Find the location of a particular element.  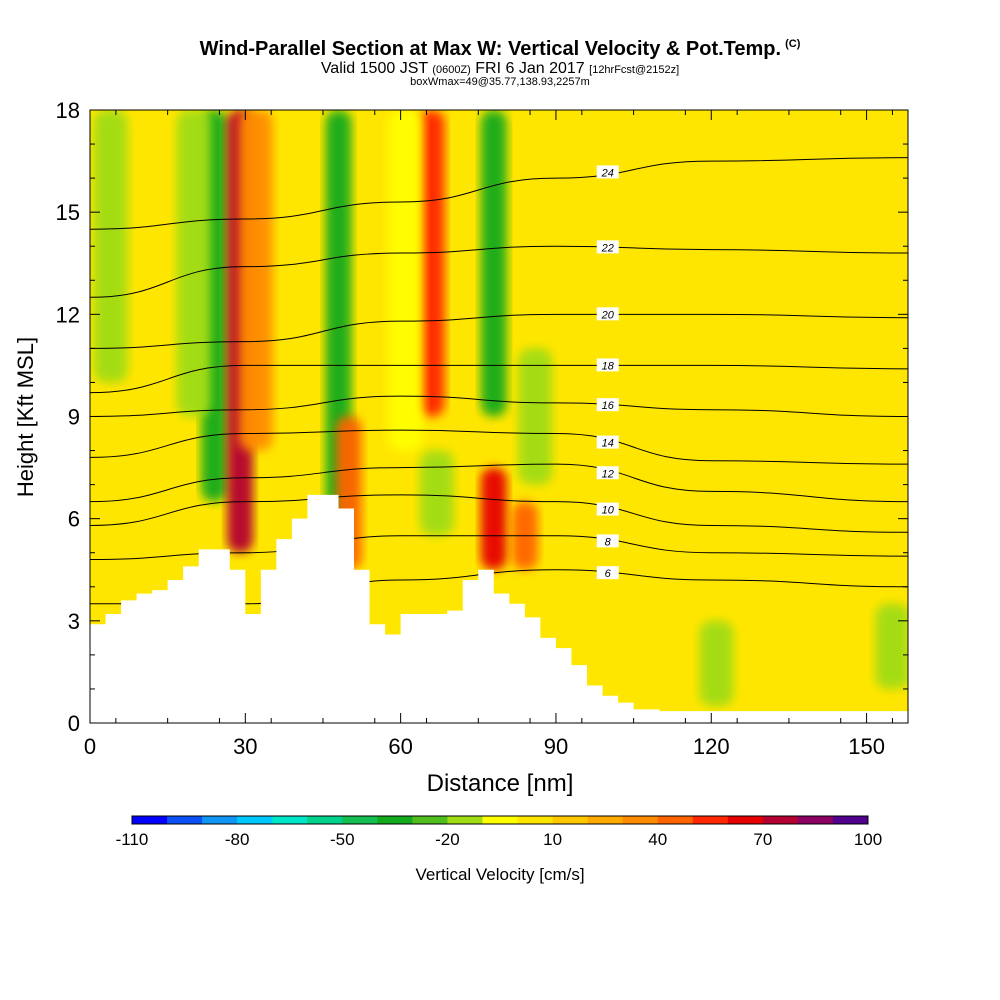

colorbar-tick-label: 100 is located at coordinates (868, 839).